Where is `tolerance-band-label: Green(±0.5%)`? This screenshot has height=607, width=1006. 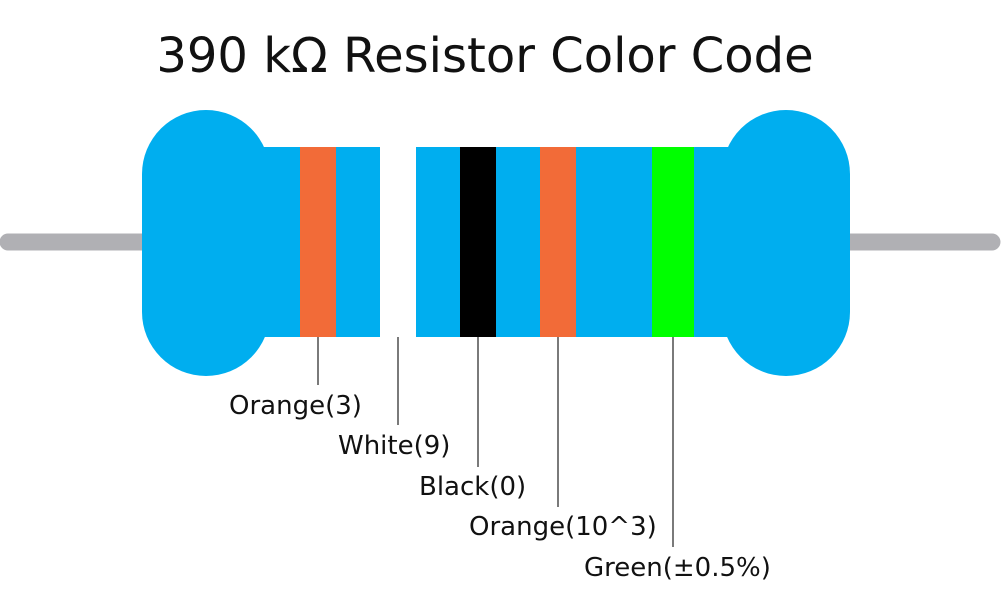 tolerance-band-label: Green(±0.5%) is located at coordinates (677, 568).